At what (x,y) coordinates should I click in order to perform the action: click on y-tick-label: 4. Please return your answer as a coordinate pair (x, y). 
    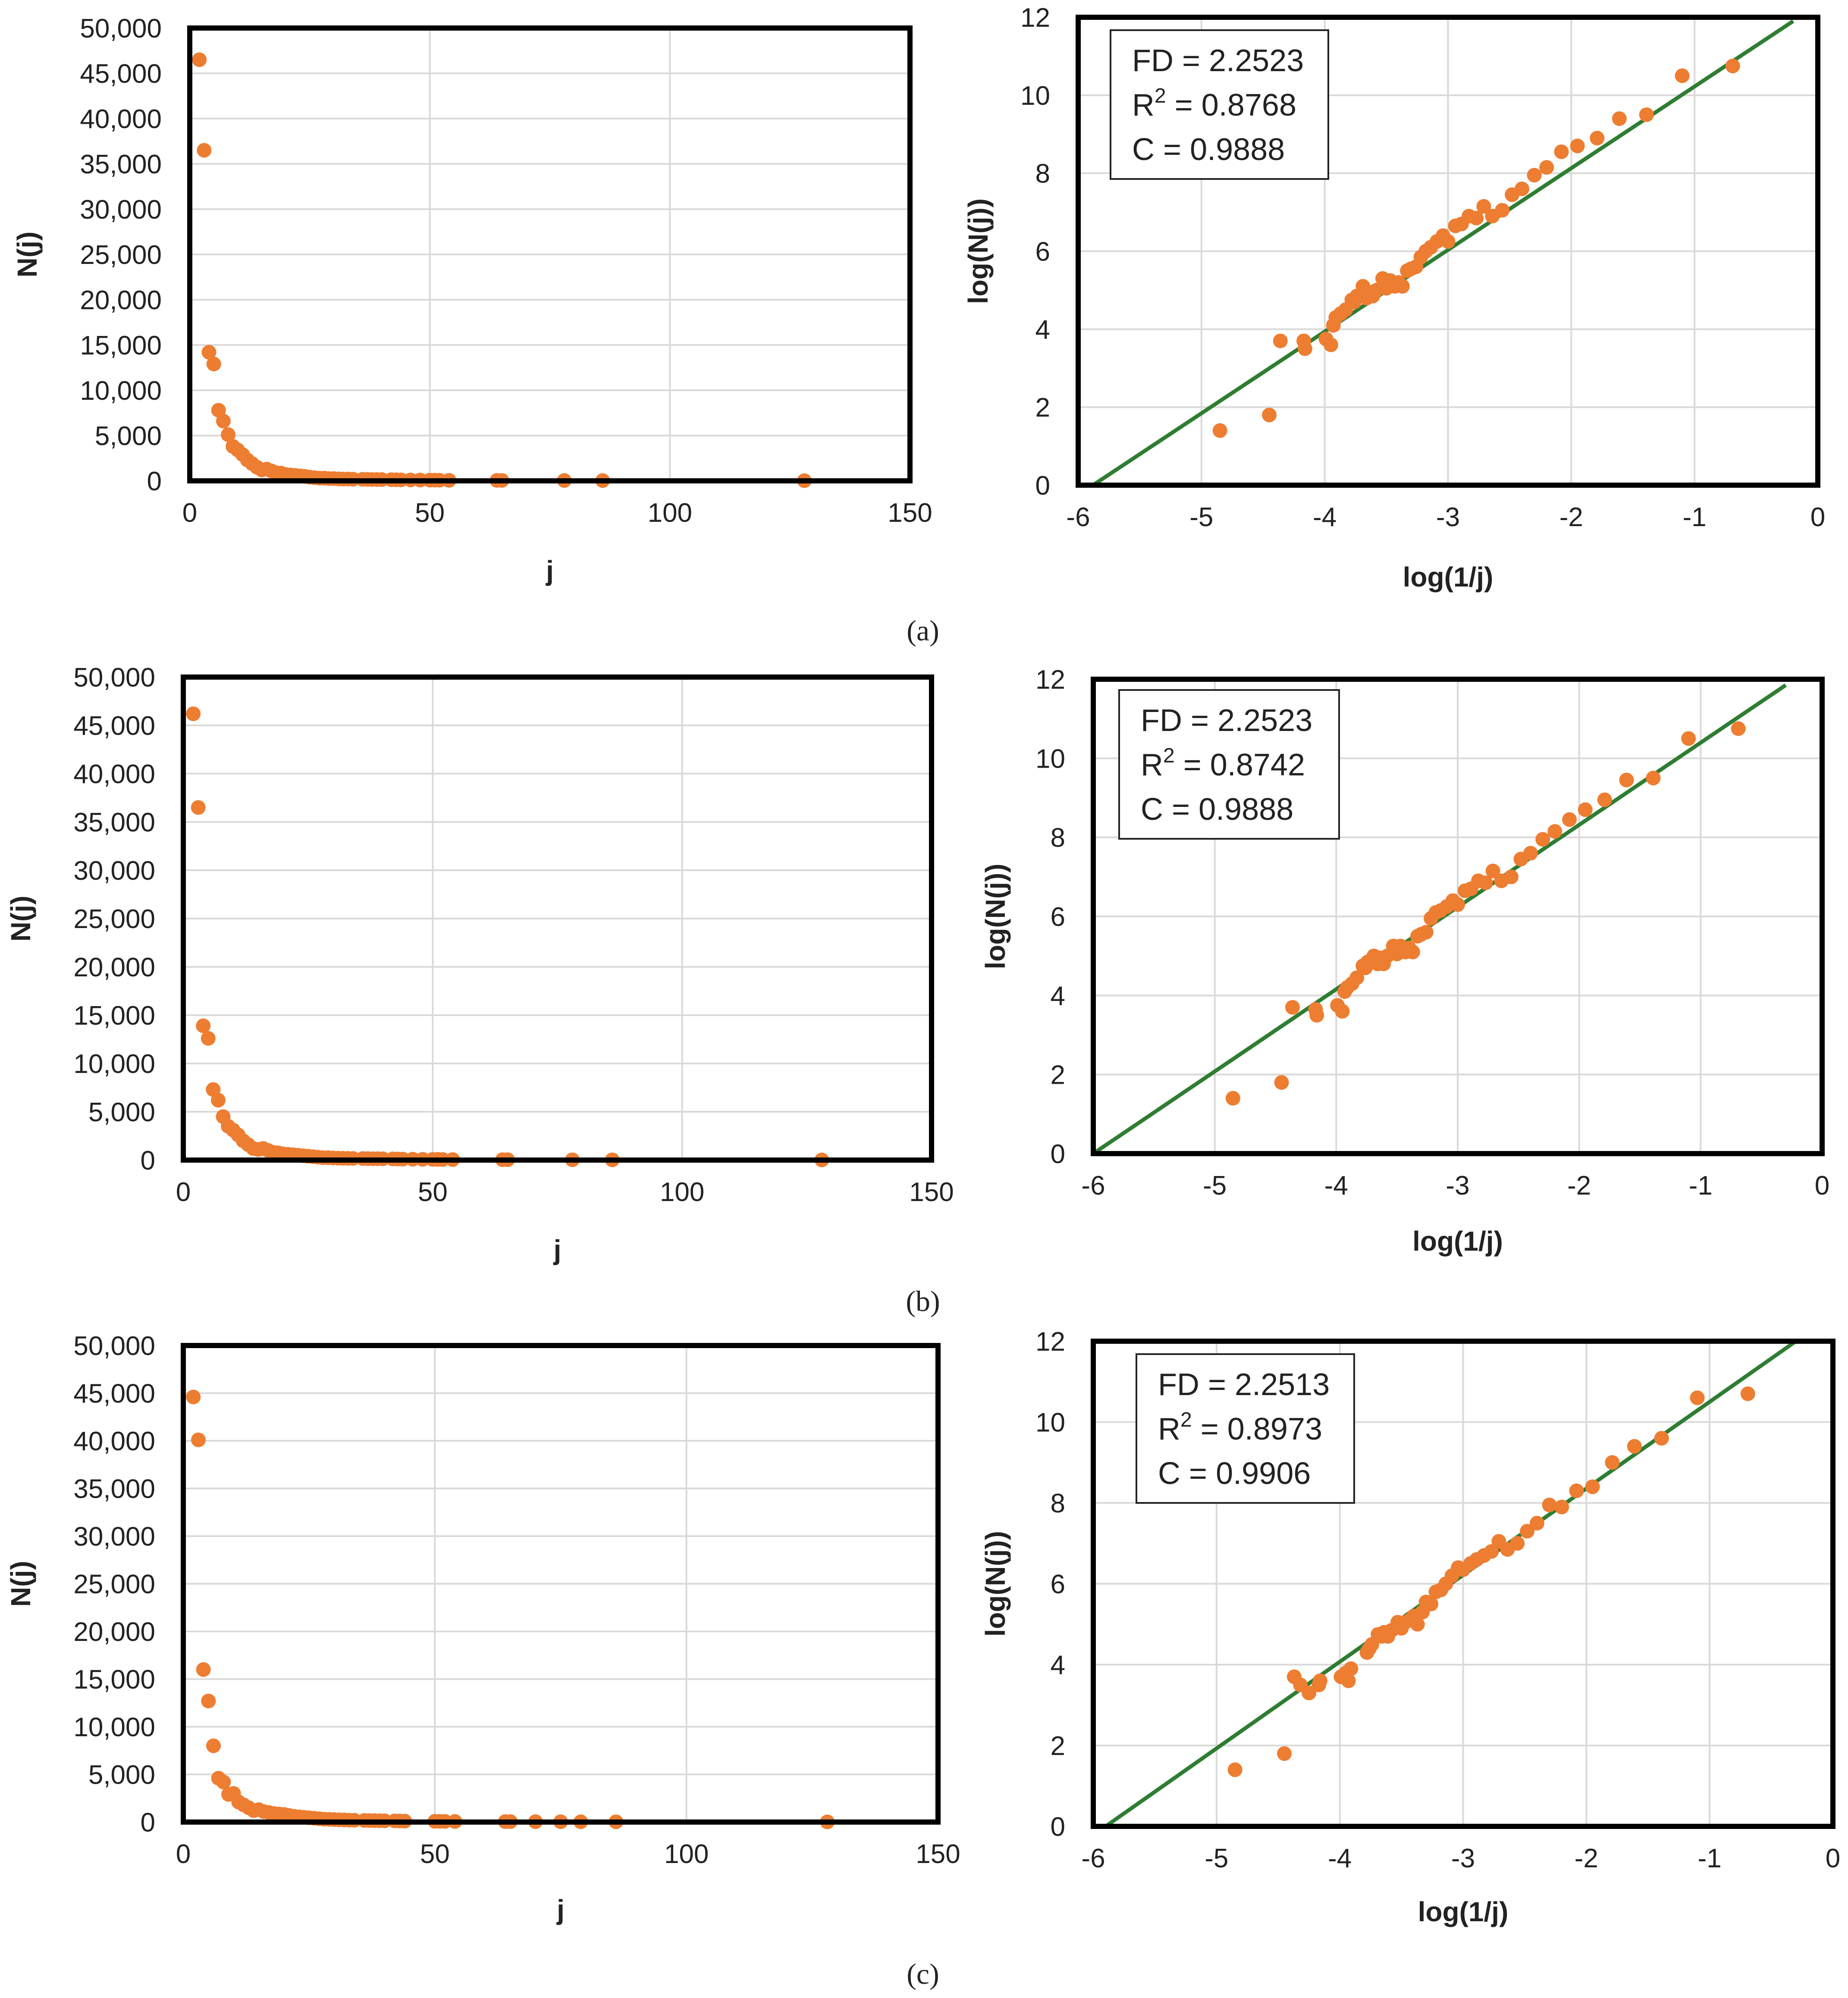
    Looking at the image, I should click on (1058, 996).